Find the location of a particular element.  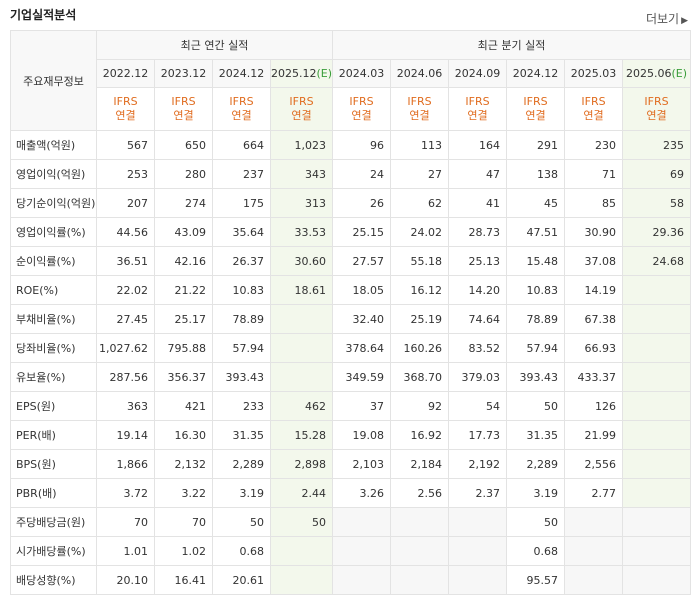

table-row: 영업이익(억원) 253 280 237 343 24 27 47 138 71 69 is located at coordinates (351, 174).